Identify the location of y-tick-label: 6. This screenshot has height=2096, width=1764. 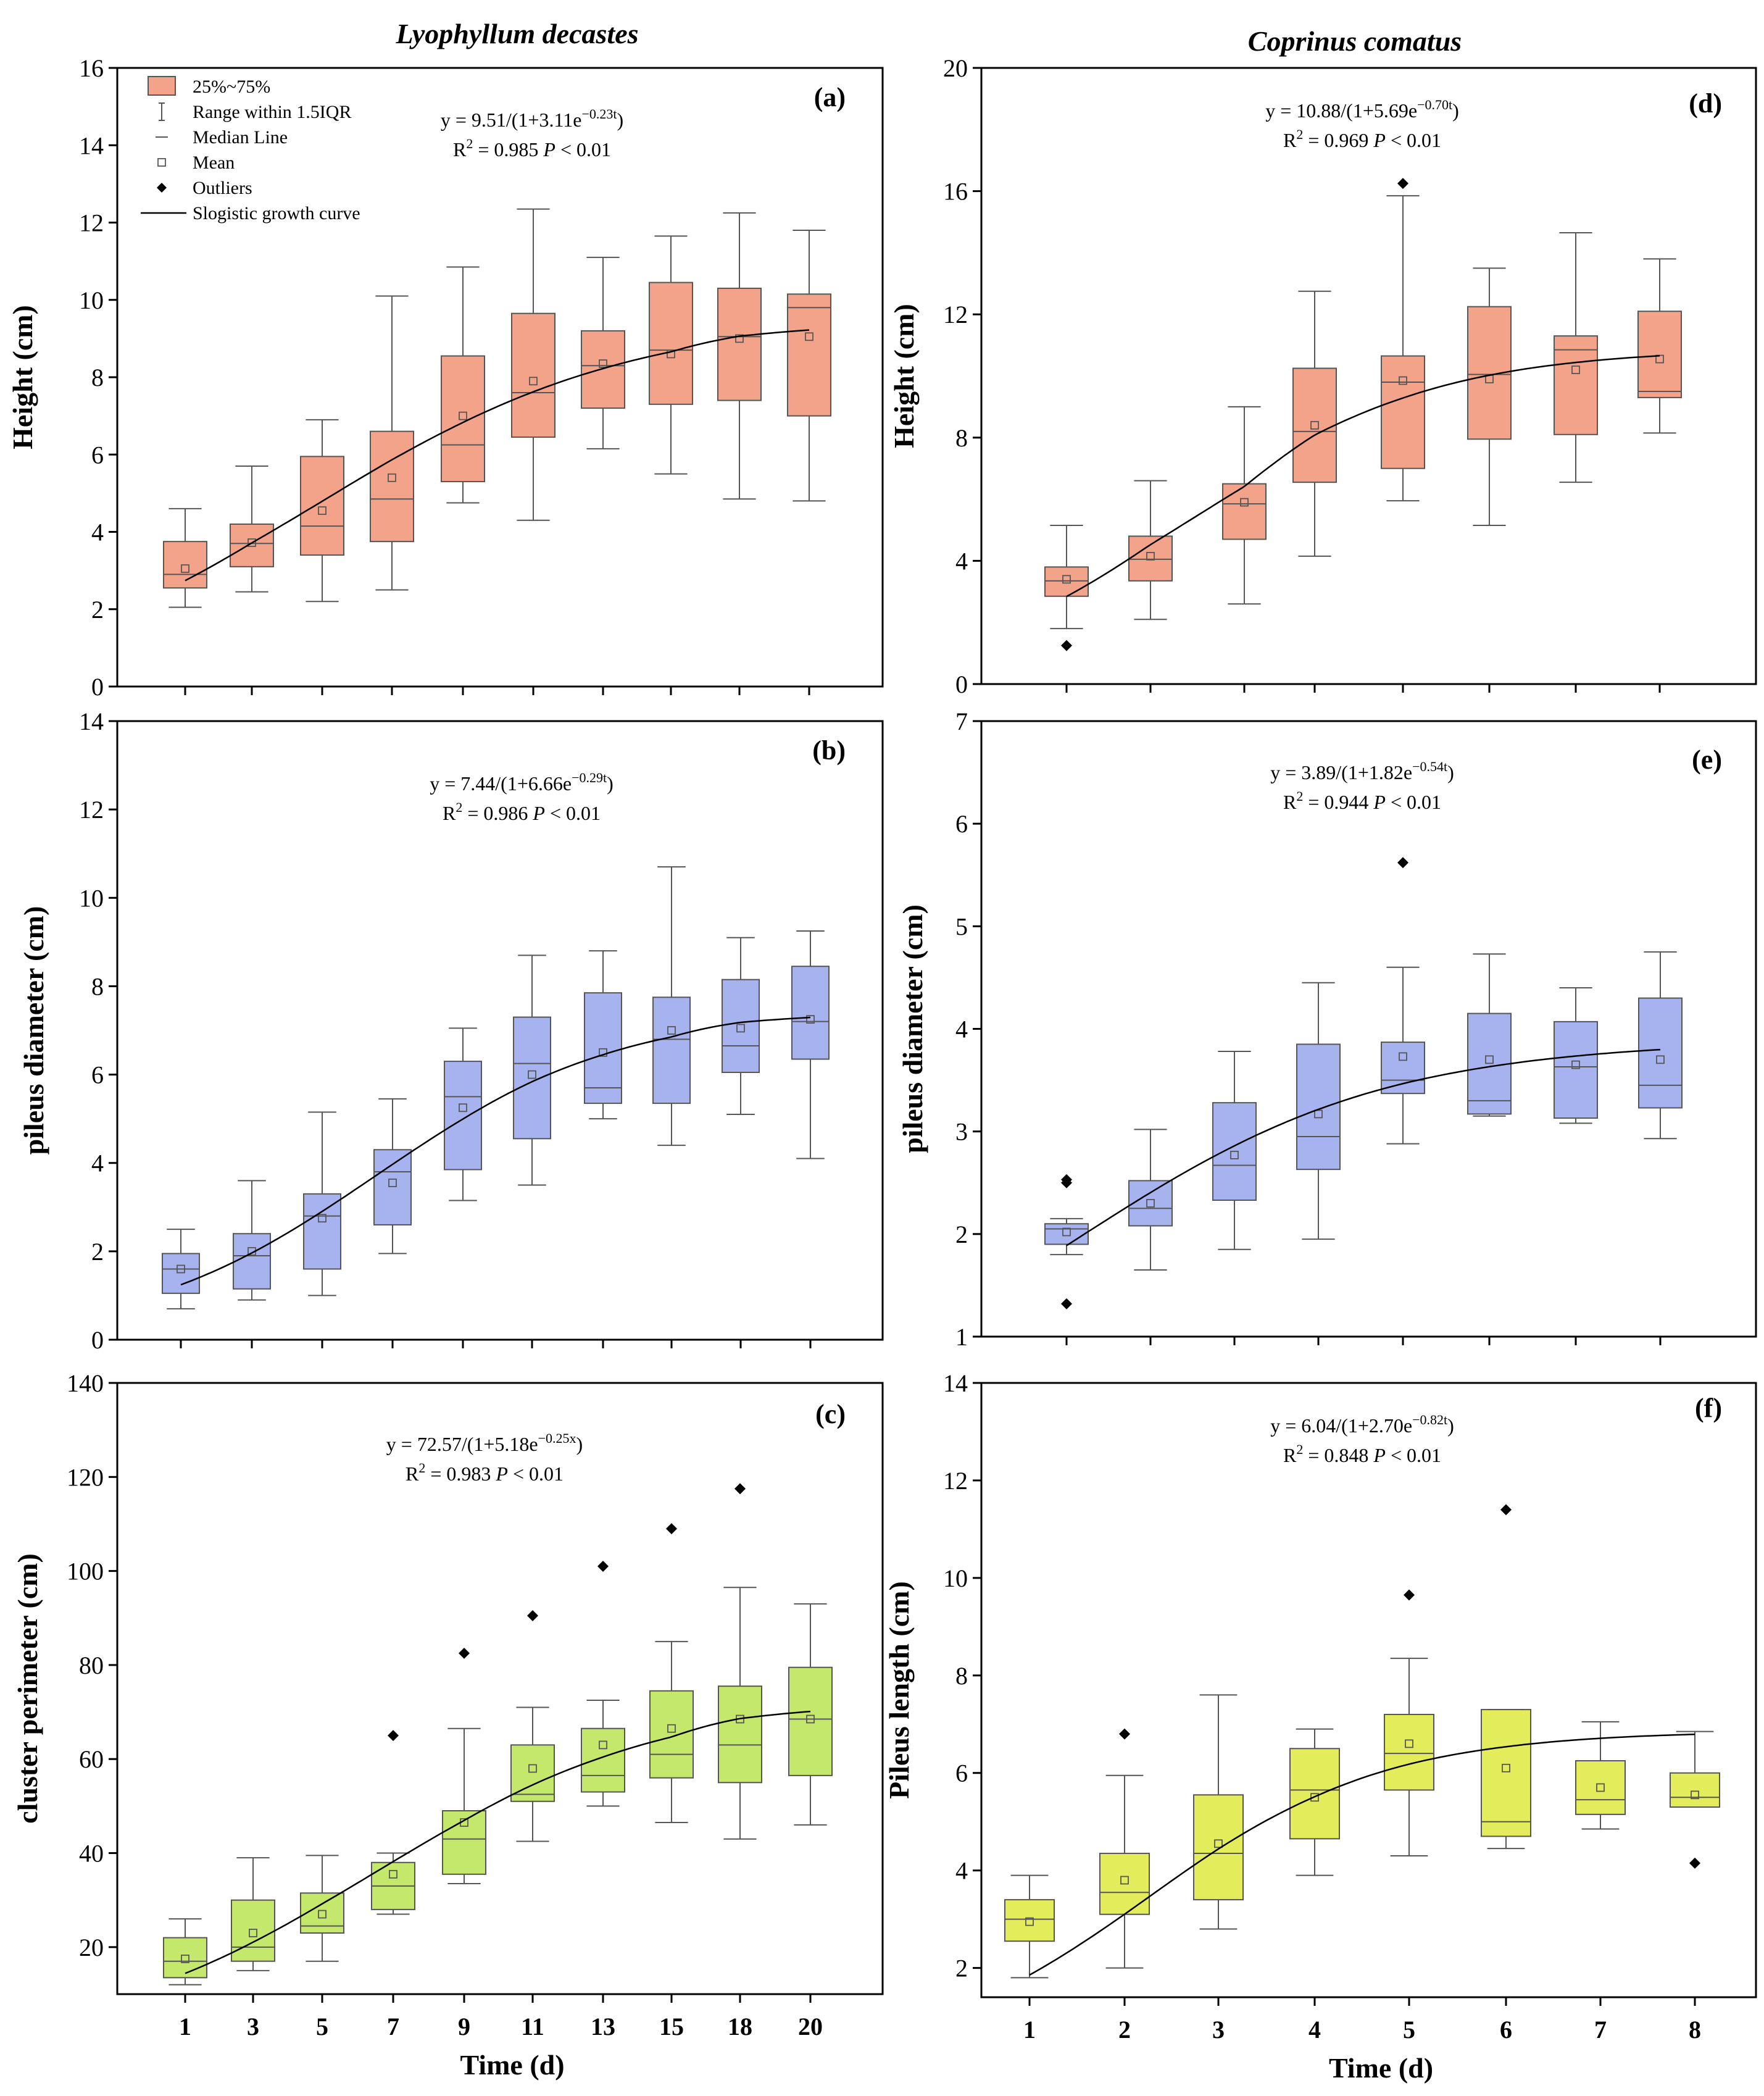
(97, 455).